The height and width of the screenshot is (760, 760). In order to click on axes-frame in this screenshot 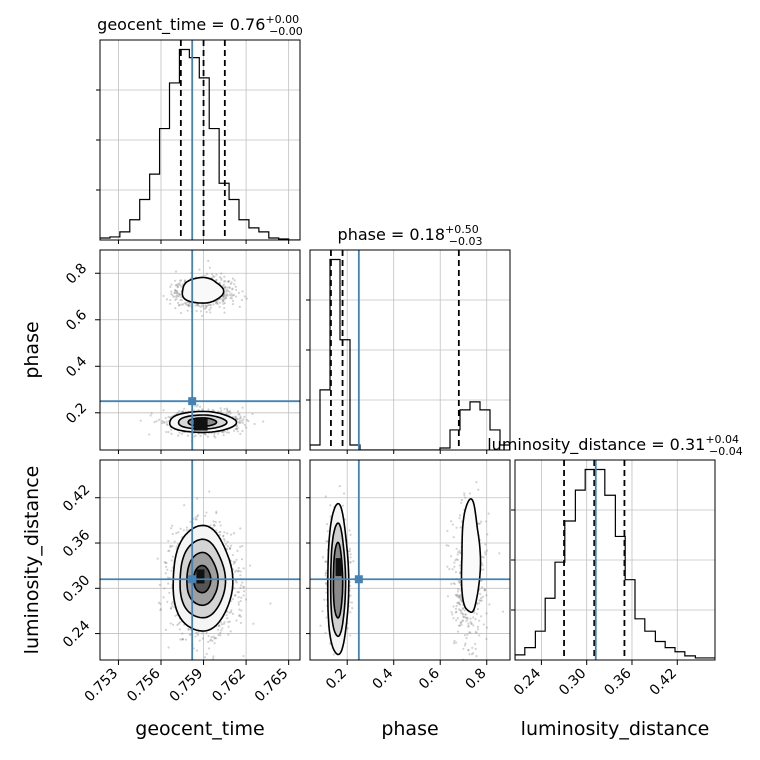, I will do `click(200, 350)`.